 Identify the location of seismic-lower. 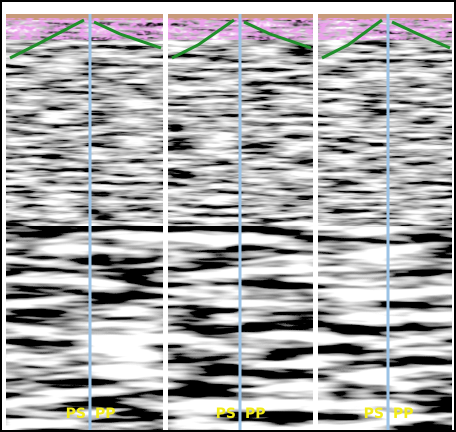
(385, 328).